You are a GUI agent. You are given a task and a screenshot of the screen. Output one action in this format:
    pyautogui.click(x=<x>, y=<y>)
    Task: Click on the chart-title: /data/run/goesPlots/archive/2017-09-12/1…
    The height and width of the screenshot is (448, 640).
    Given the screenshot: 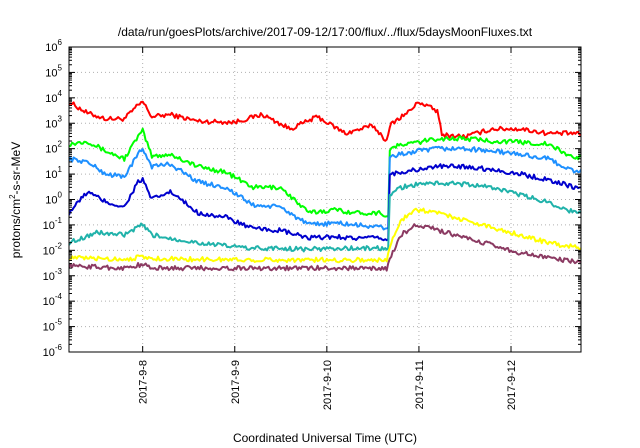 What is the action you would take?
    pyautogui.click(x=325, y=32)
    